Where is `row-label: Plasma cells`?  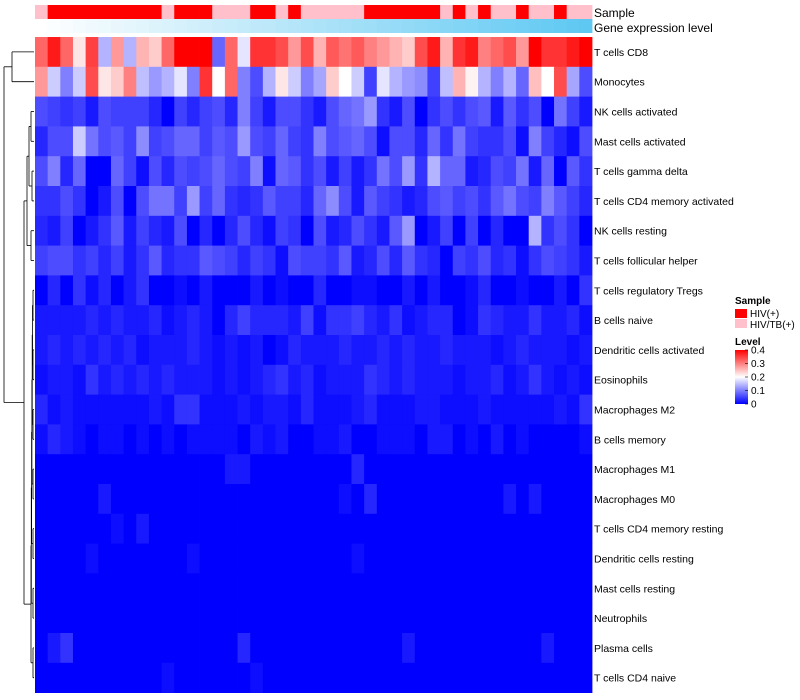
row-label: Plasma cells is located at coordinates (623, 649).